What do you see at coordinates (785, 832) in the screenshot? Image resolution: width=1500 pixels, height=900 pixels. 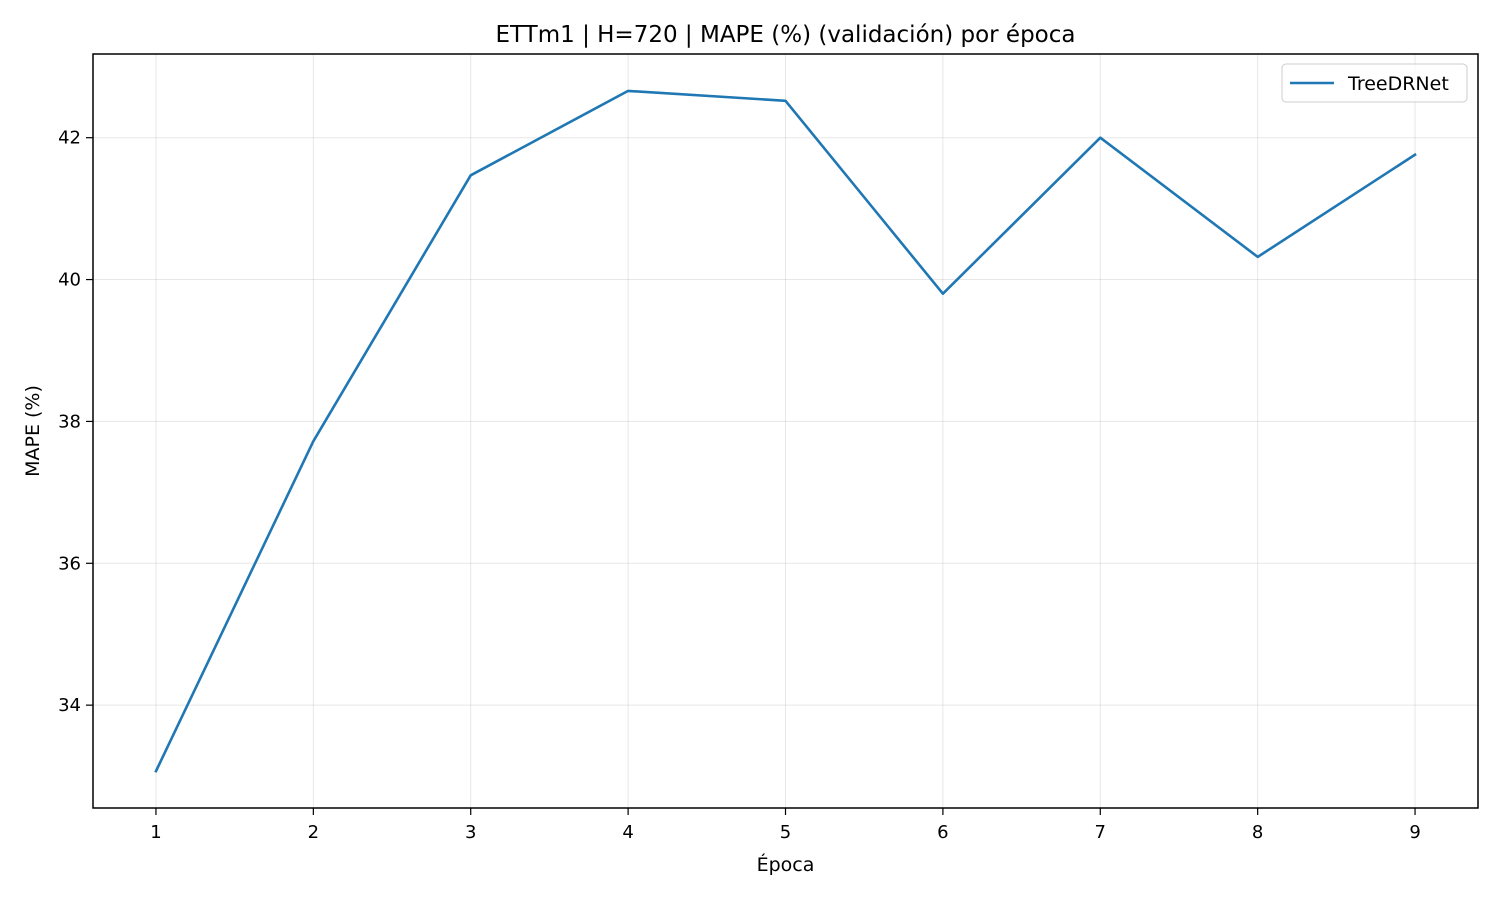 I see `x-tick-label: 5` at bounding box center [785, 832].